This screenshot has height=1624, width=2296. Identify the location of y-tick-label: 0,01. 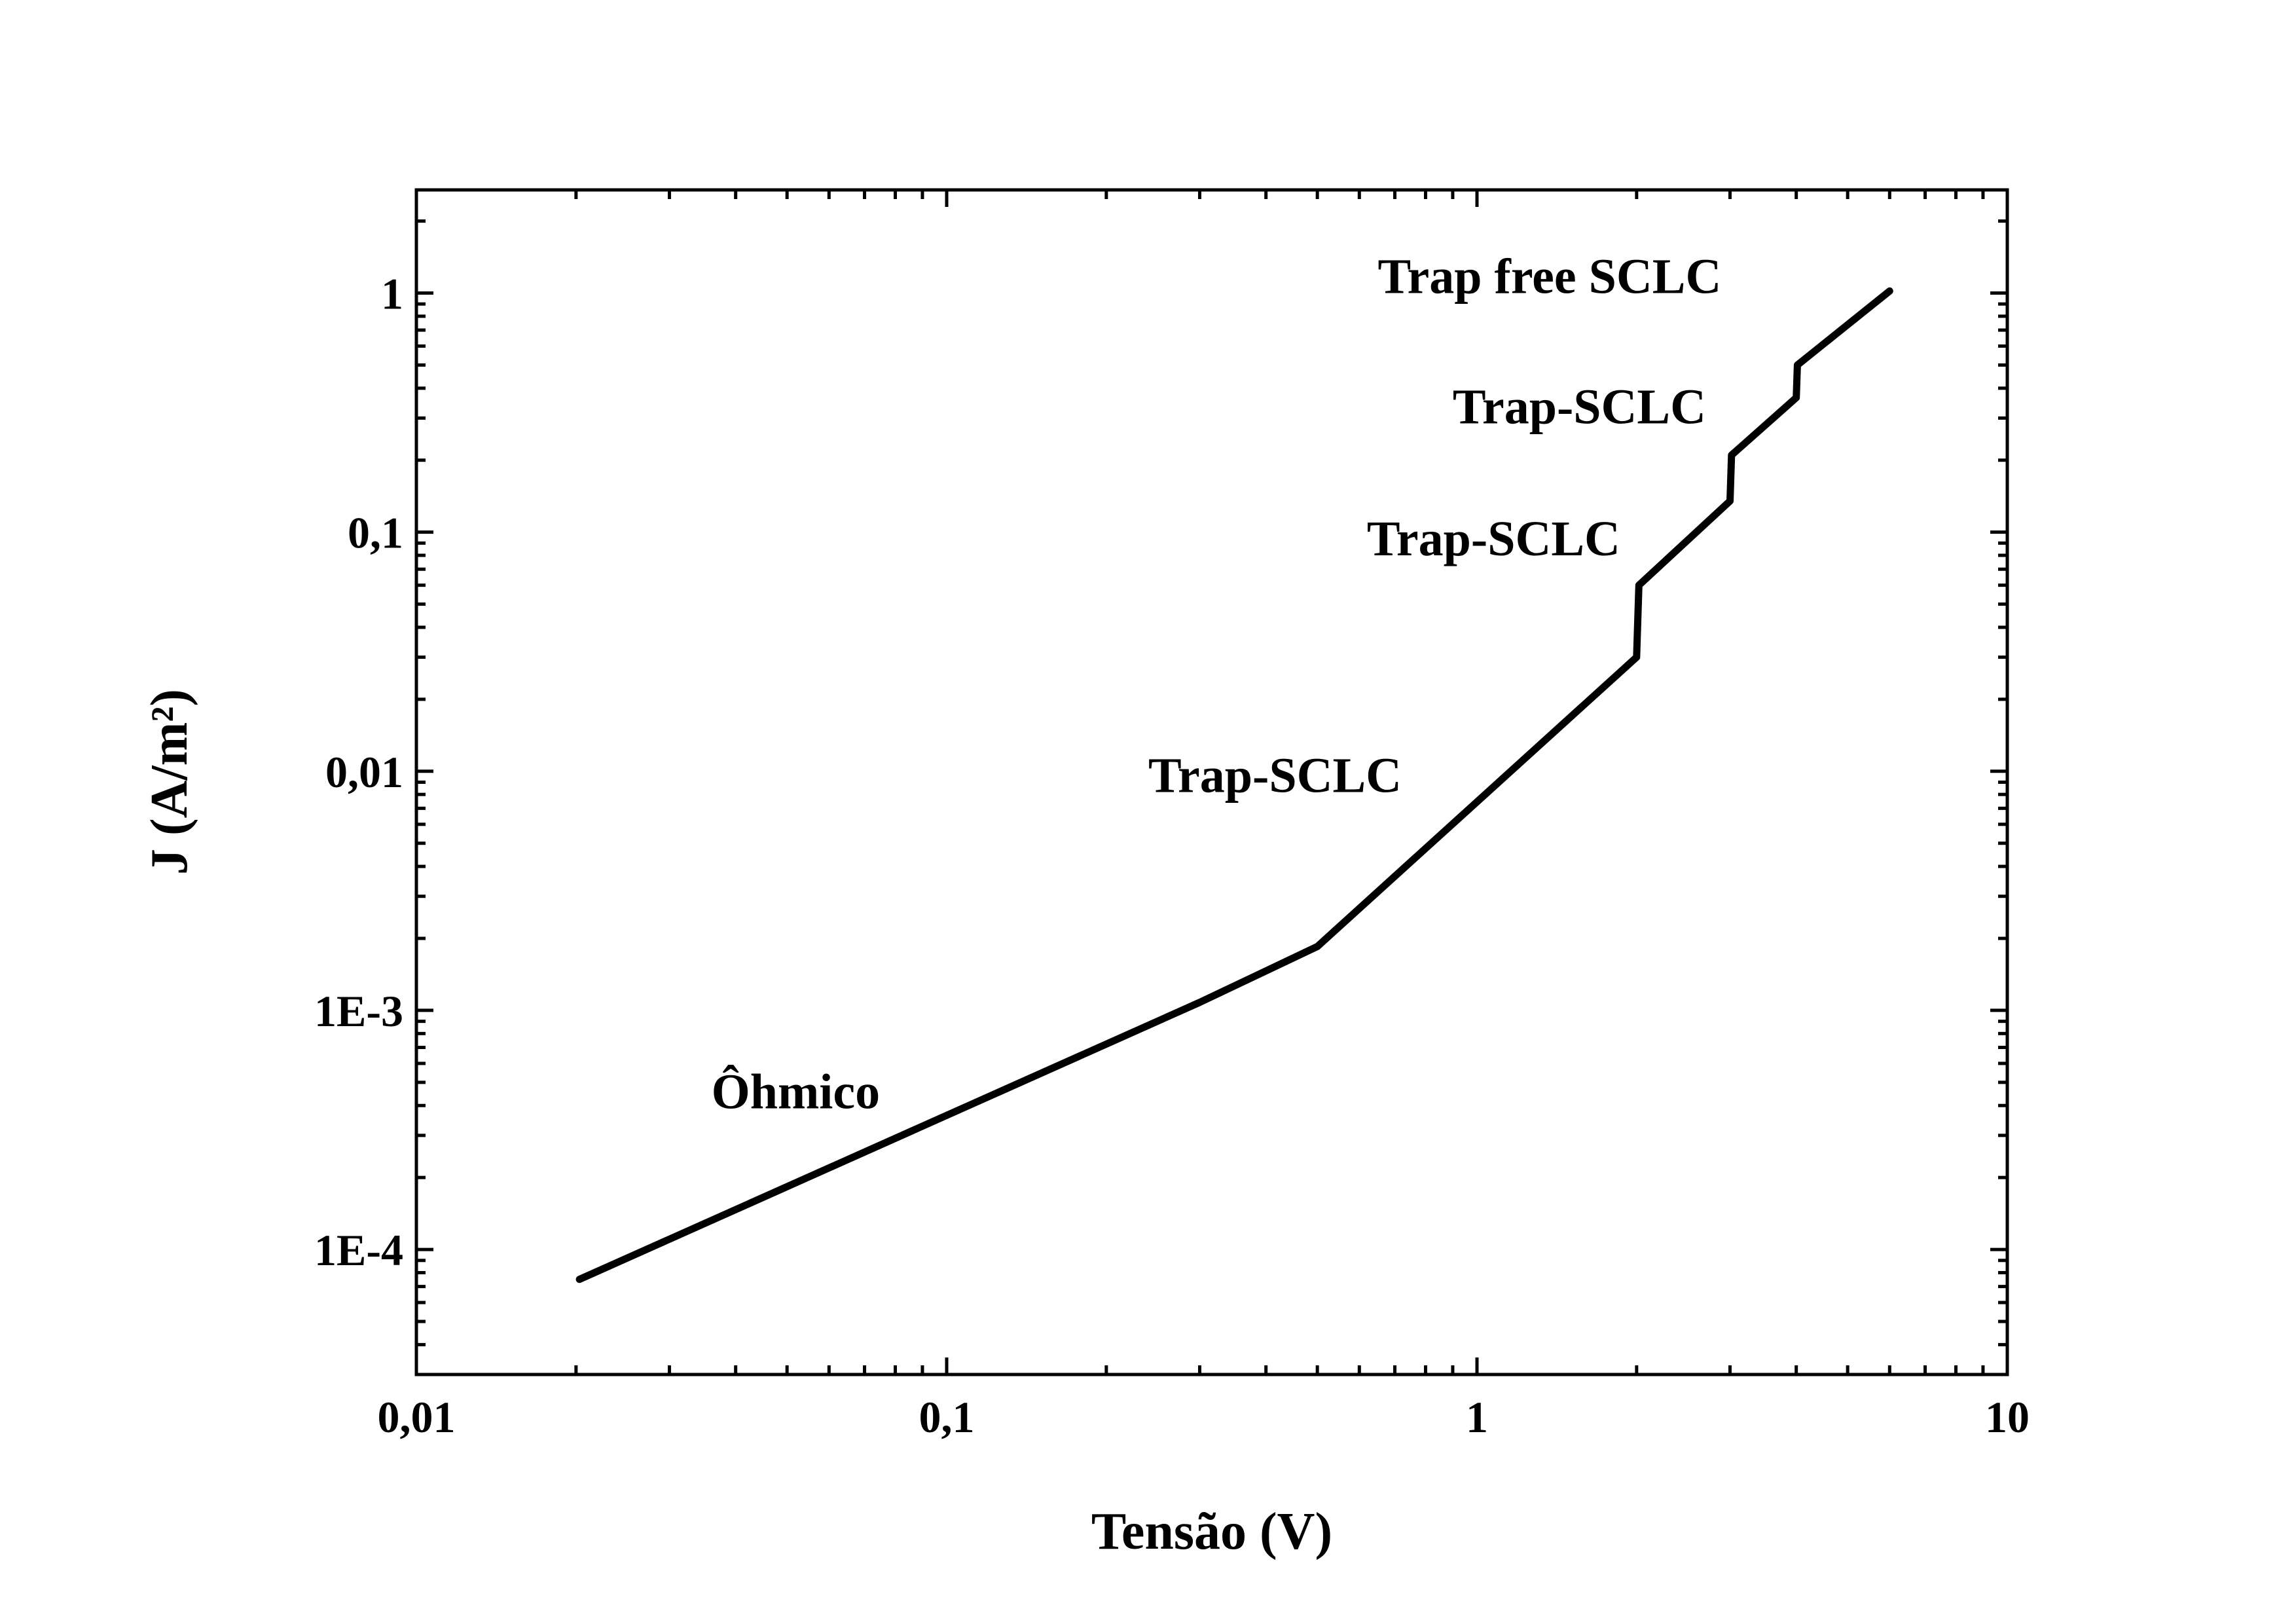
(364, 772).